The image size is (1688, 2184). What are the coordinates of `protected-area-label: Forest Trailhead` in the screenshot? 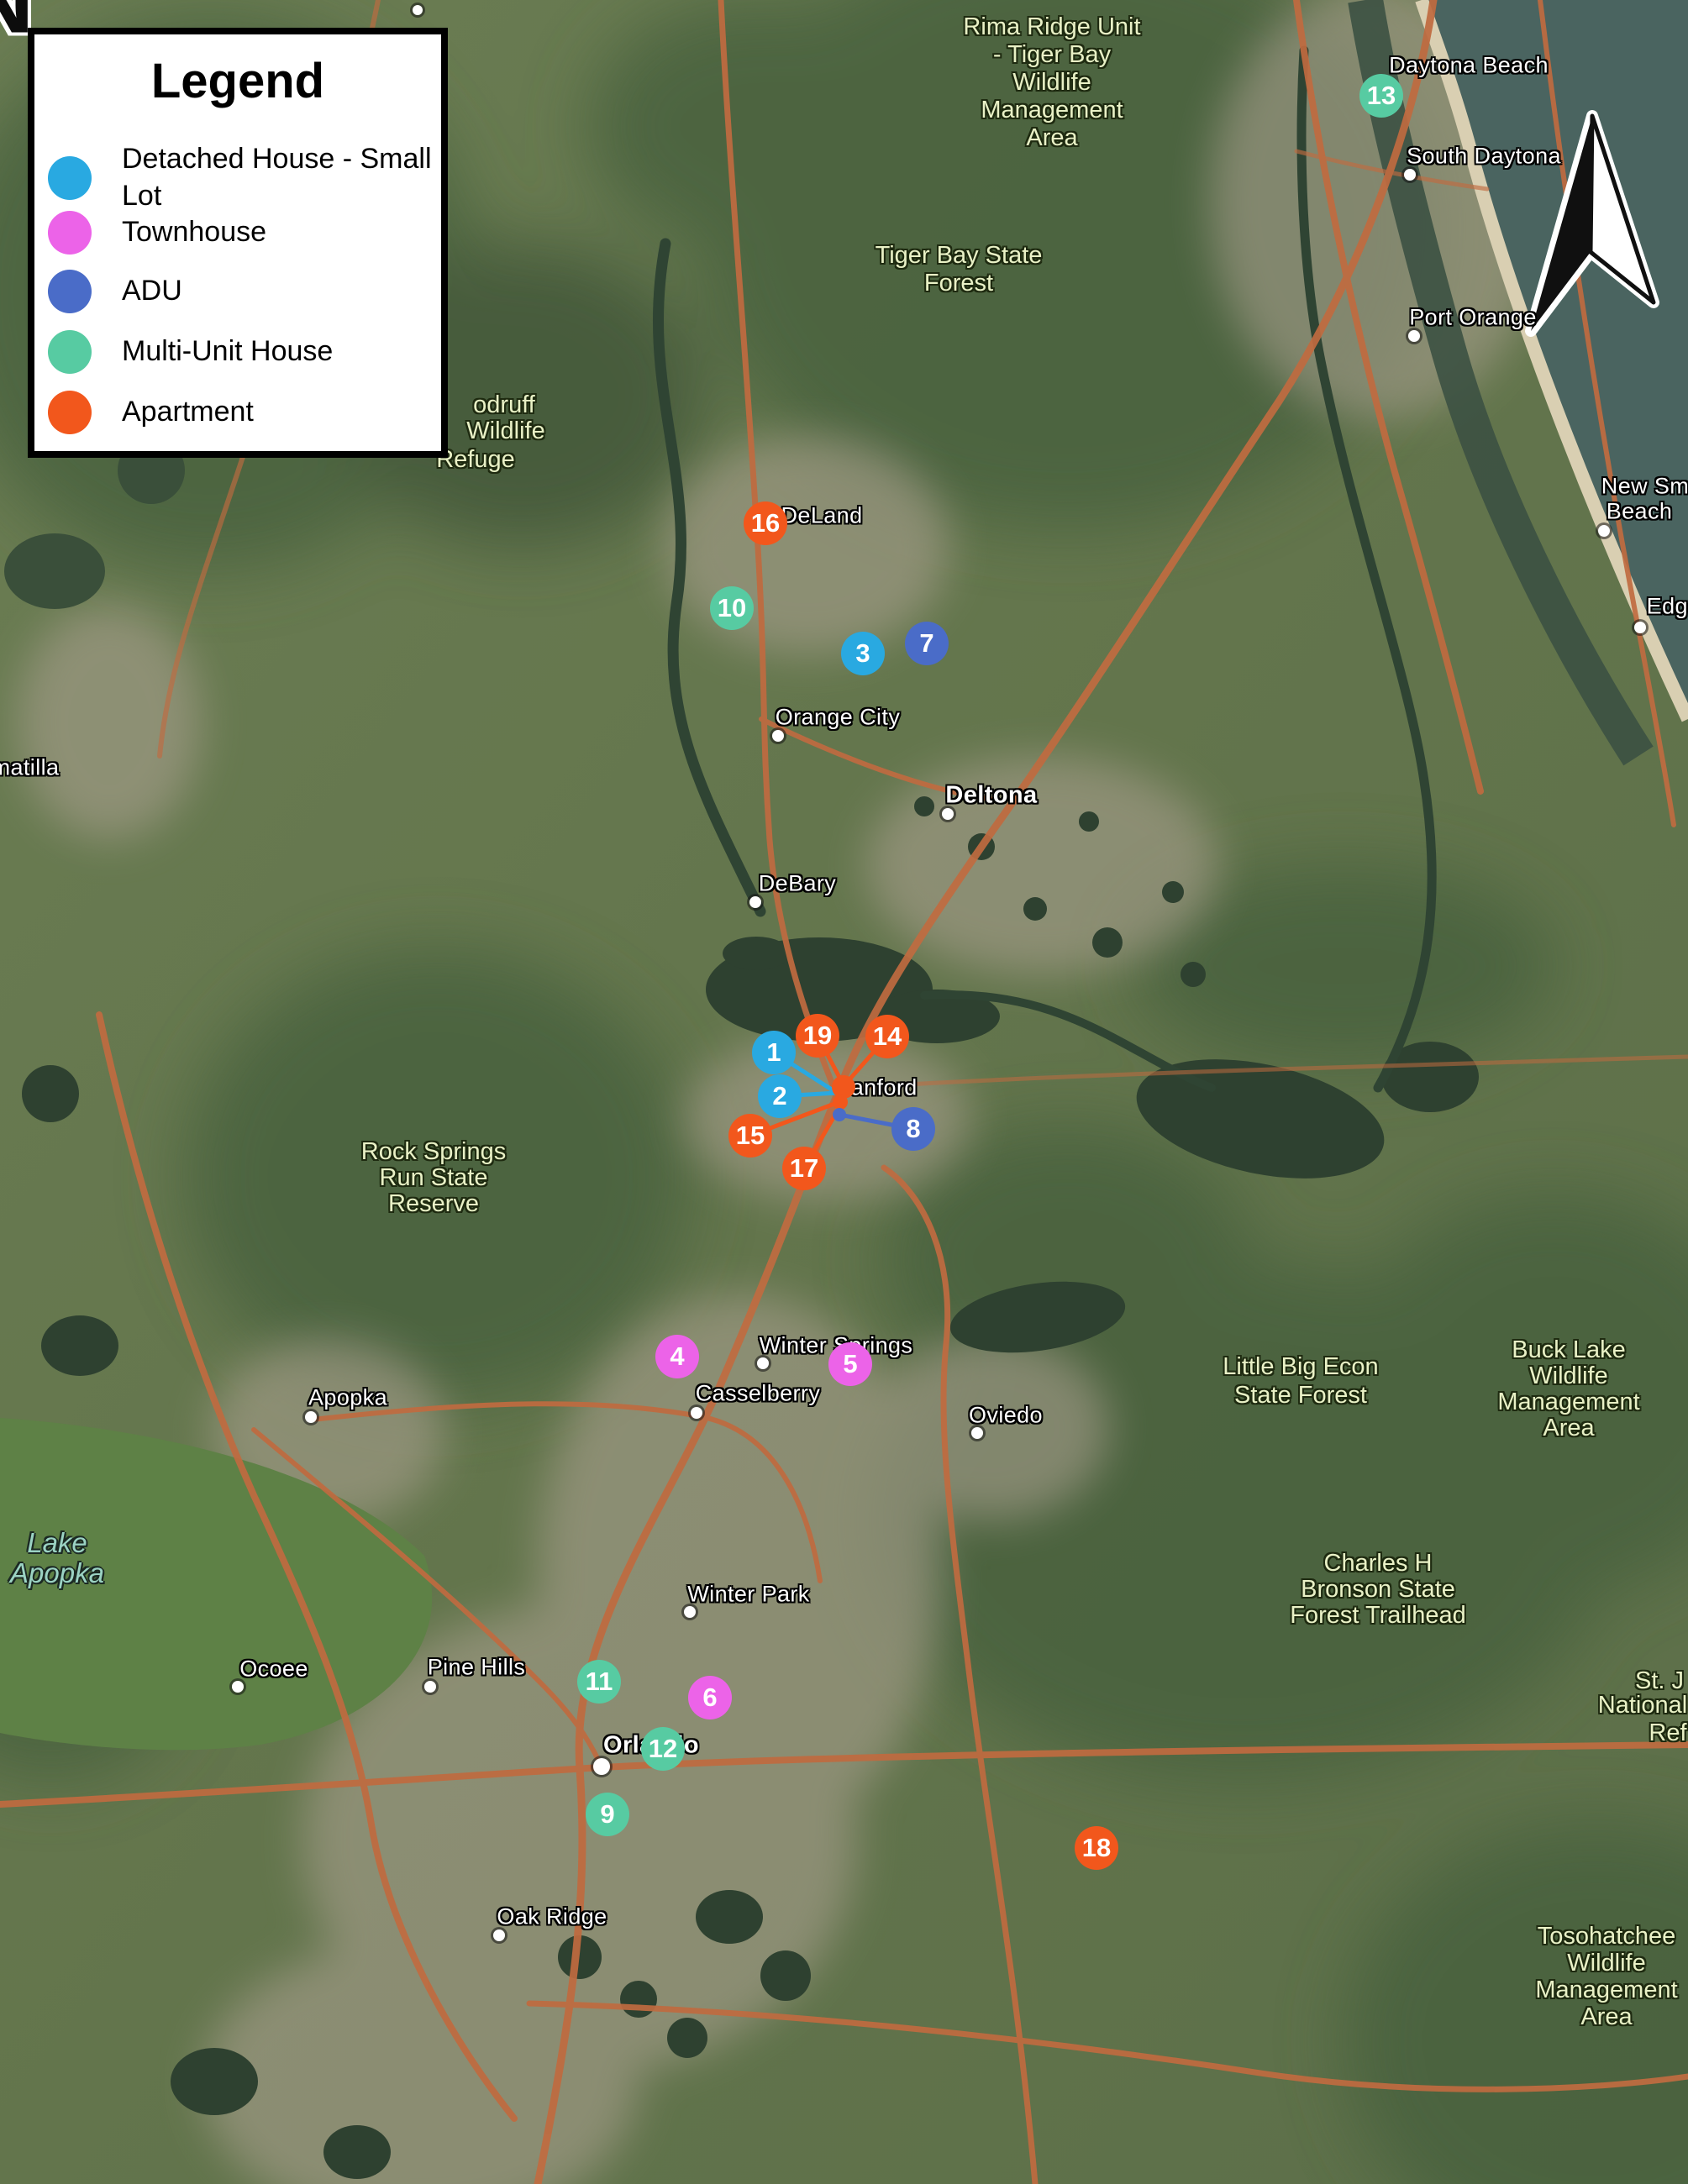 It's located at (1378, 1615).